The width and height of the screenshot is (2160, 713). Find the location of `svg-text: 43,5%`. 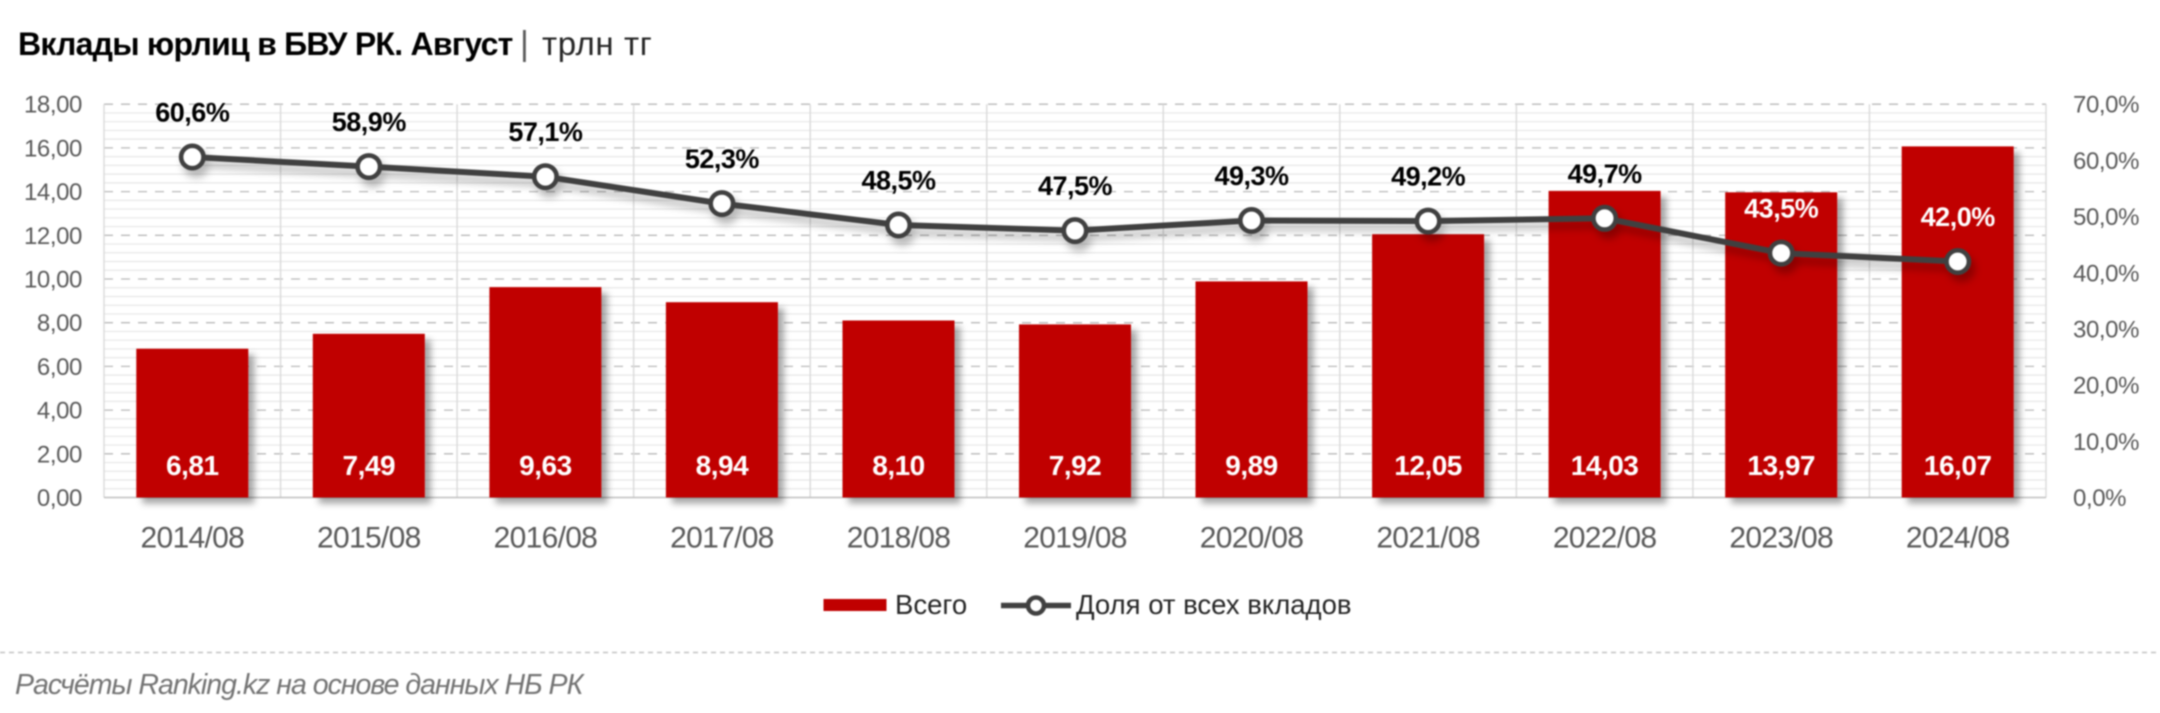

svg-text: 43,5% is located at coordinates (1781, 209).